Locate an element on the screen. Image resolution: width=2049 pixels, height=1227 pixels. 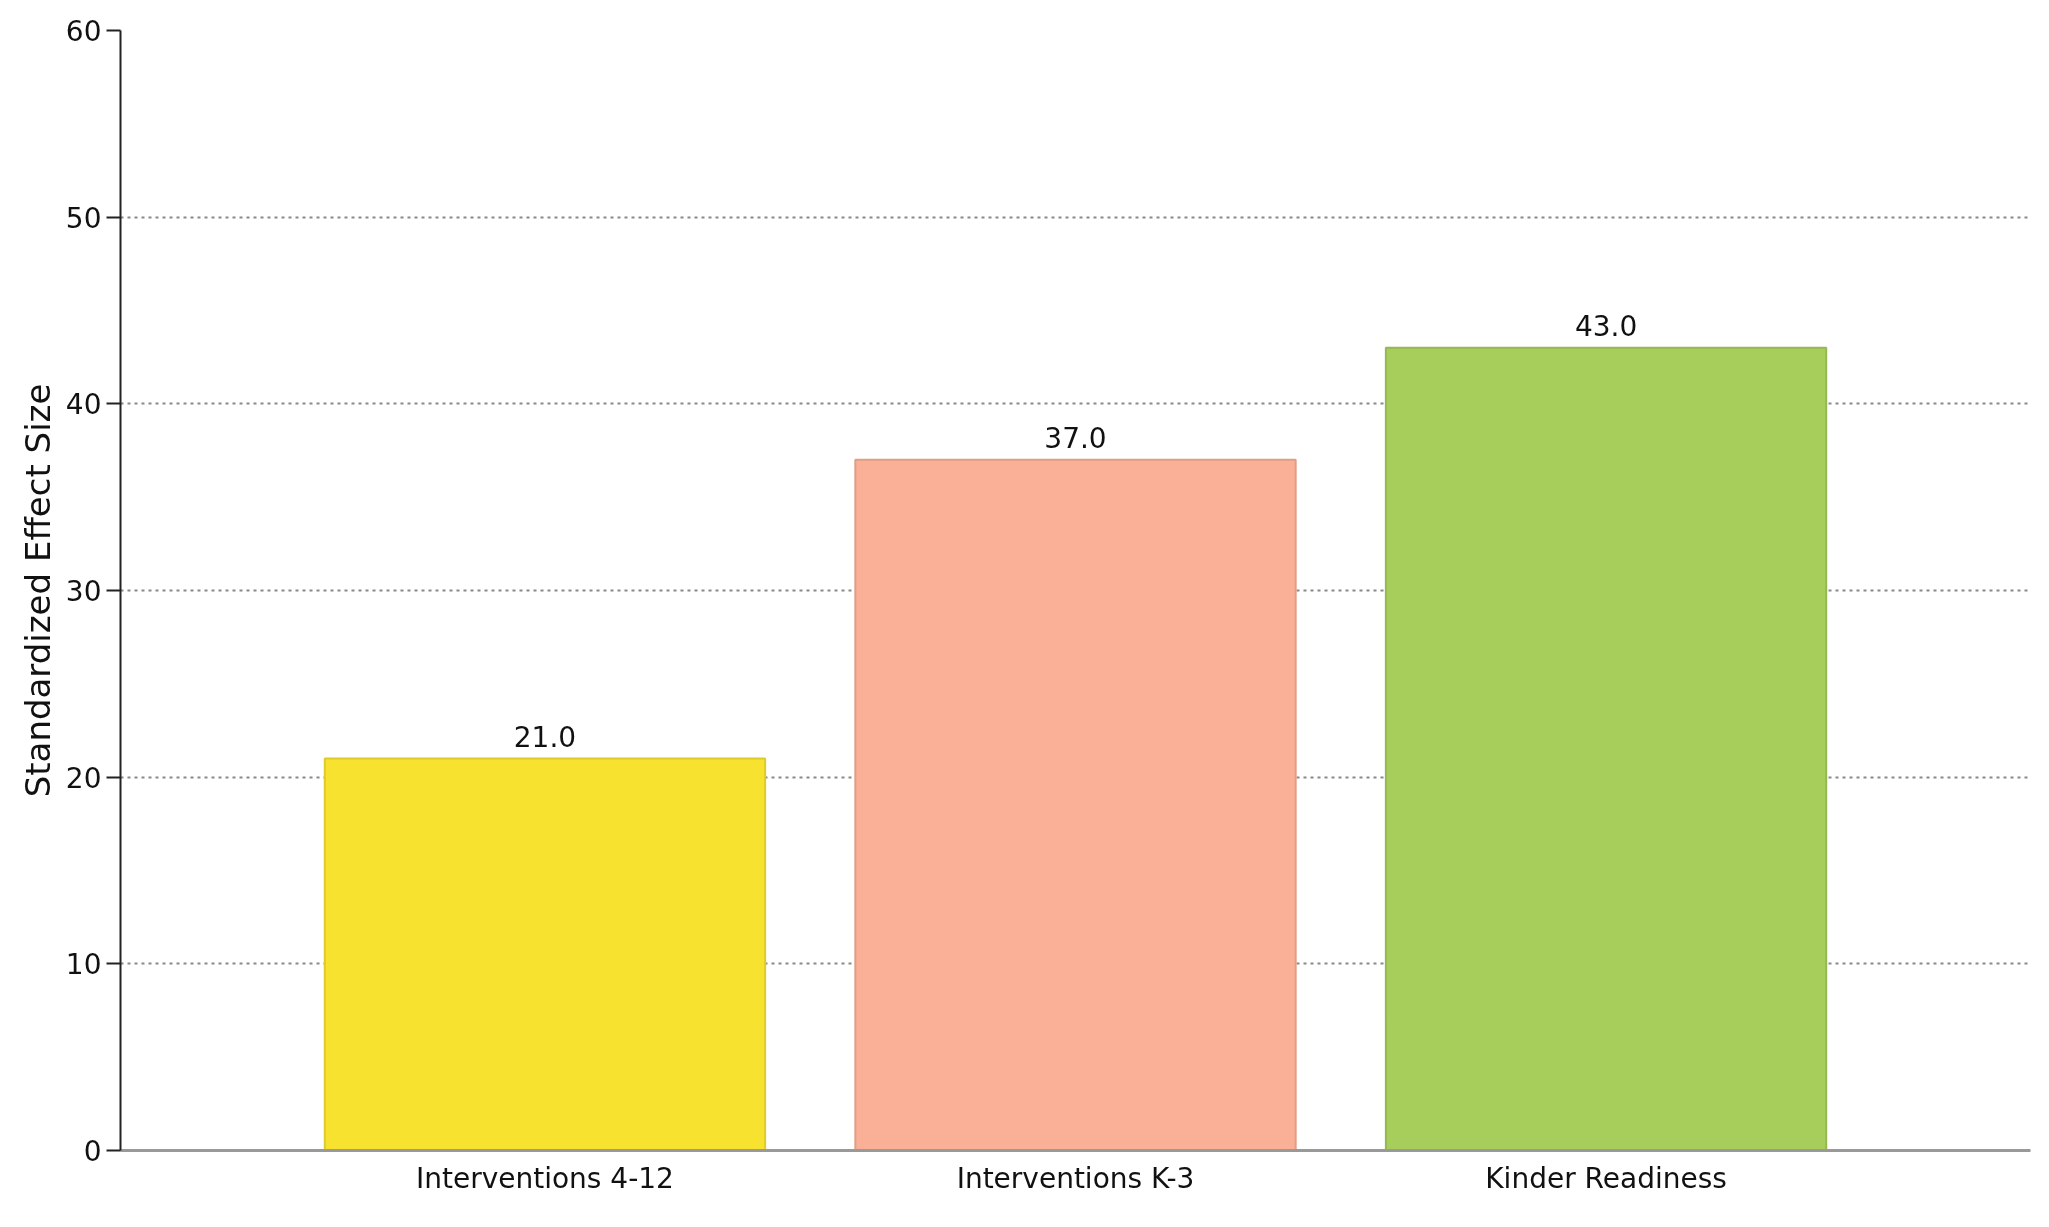
x-tick-label: Interventions 4-12 is located at coordinates (544, 1178).